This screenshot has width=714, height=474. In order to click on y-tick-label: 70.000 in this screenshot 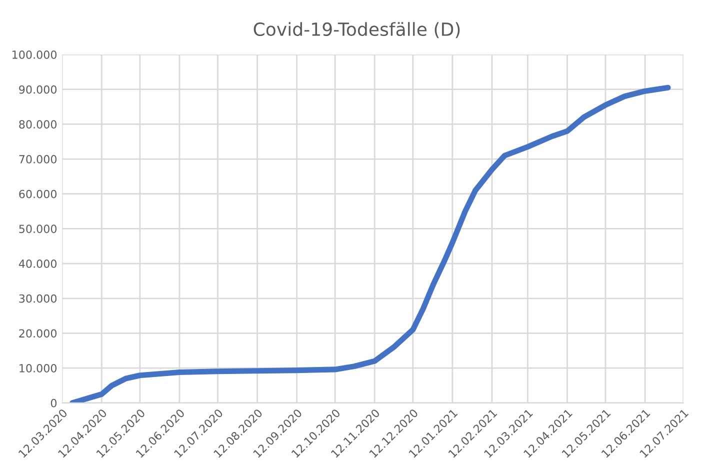, I will do `click(38, 159)`.